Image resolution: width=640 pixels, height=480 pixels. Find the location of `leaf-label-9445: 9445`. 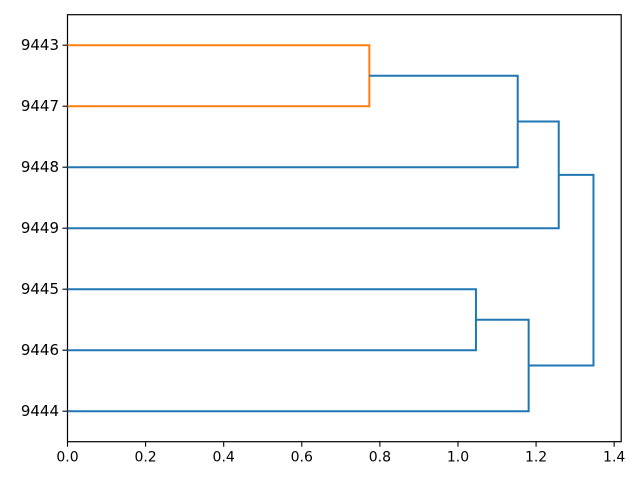

leaf-label-9445: 9445 is located at coordinates (40, 289).